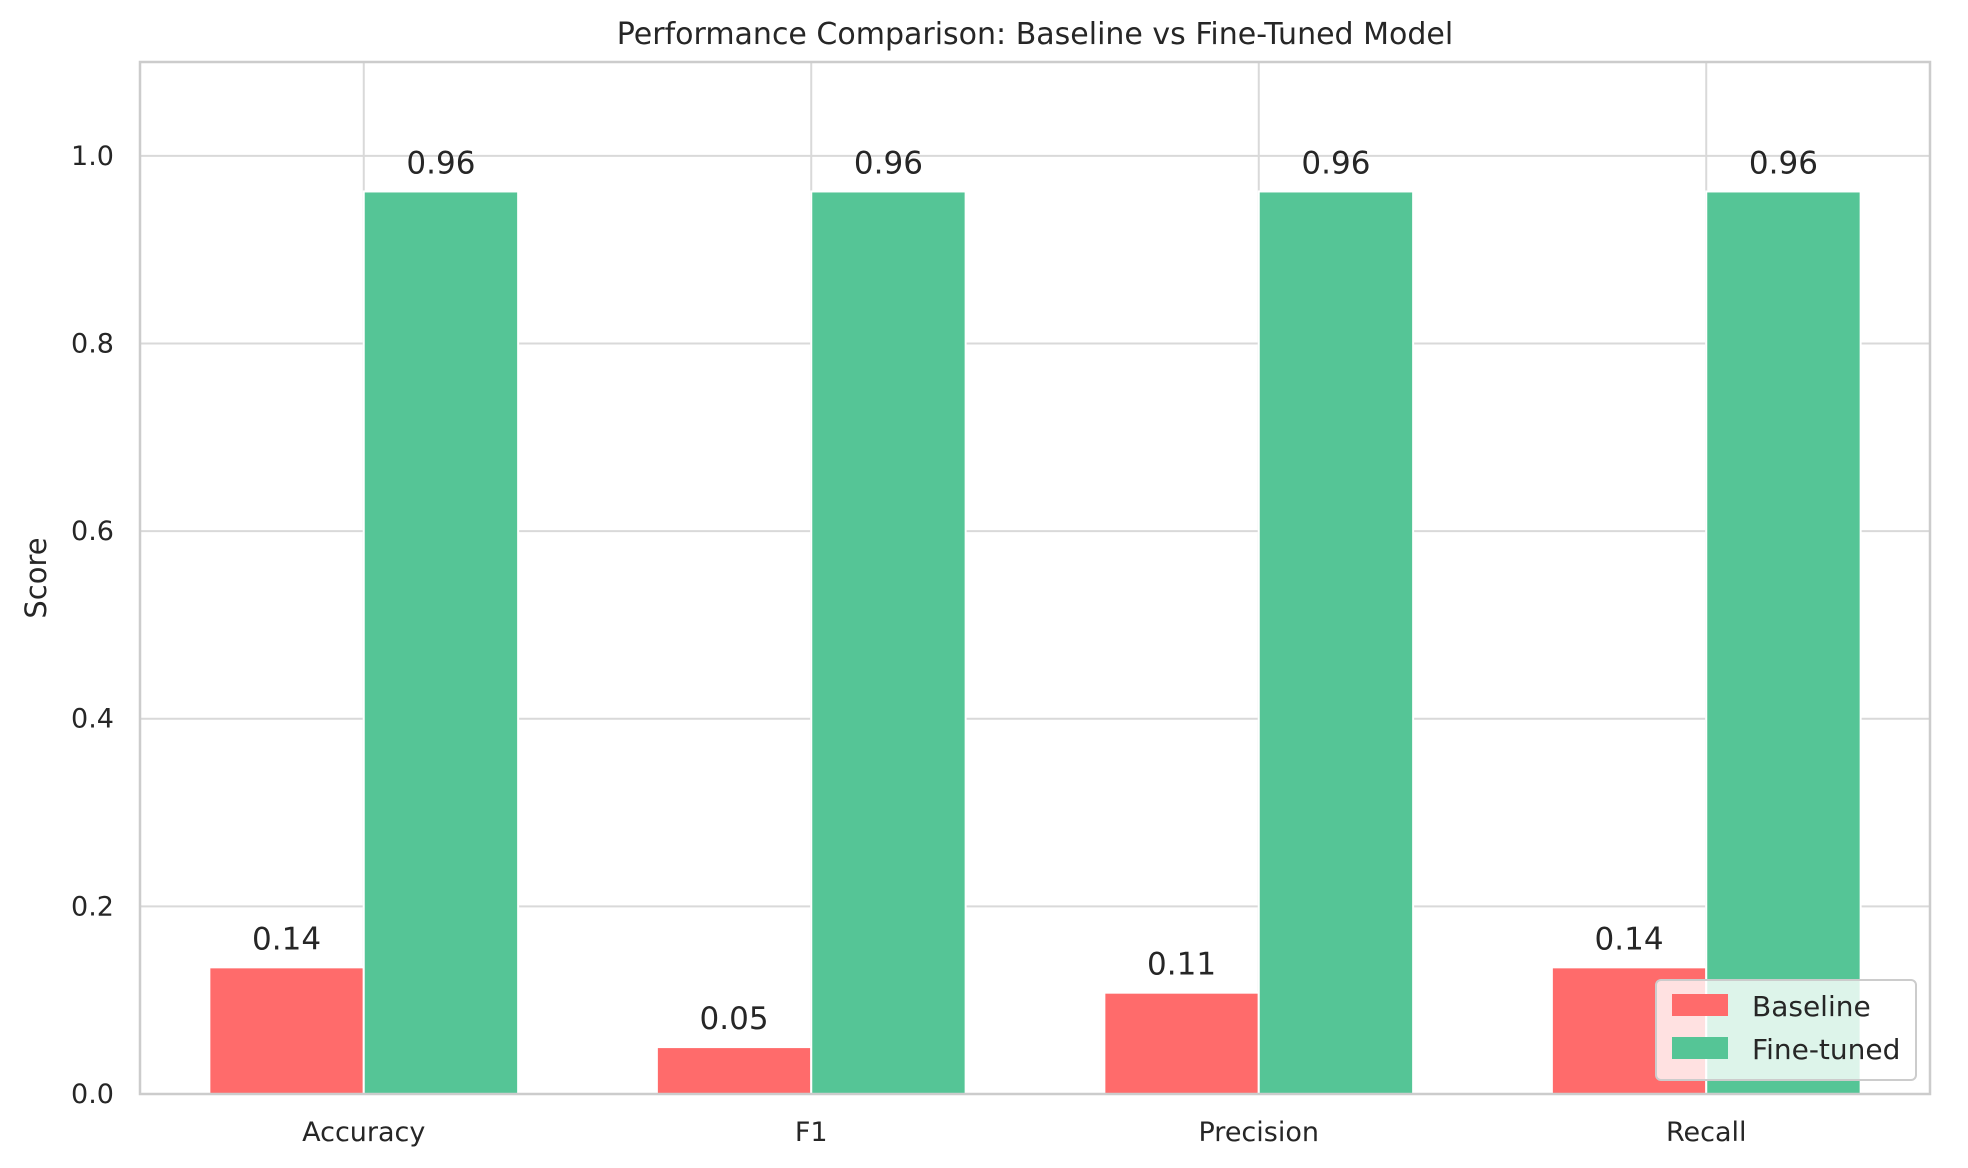 This screenshot has height=1168, width=1968. I want to click on bar-baseline-precision, so click(1181, 1043).